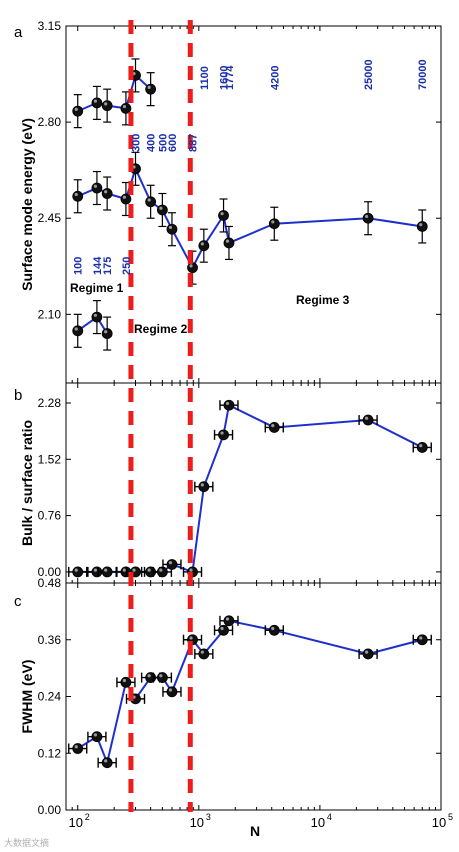 The height and width of the screenshot is (852, 459). What do you see at coordinates (27, 697) in the screenshot?
I see `y-axis-label: FWHM (eV)` at bounding box center [27, 697].